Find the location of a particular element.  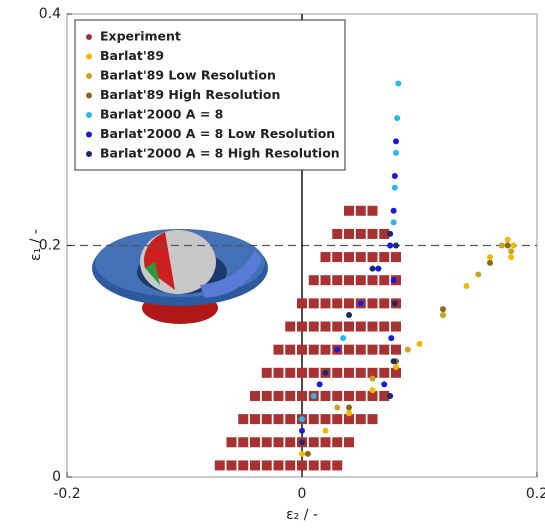

x-tick-label: -0.2 is located at coordinates (66, 494).